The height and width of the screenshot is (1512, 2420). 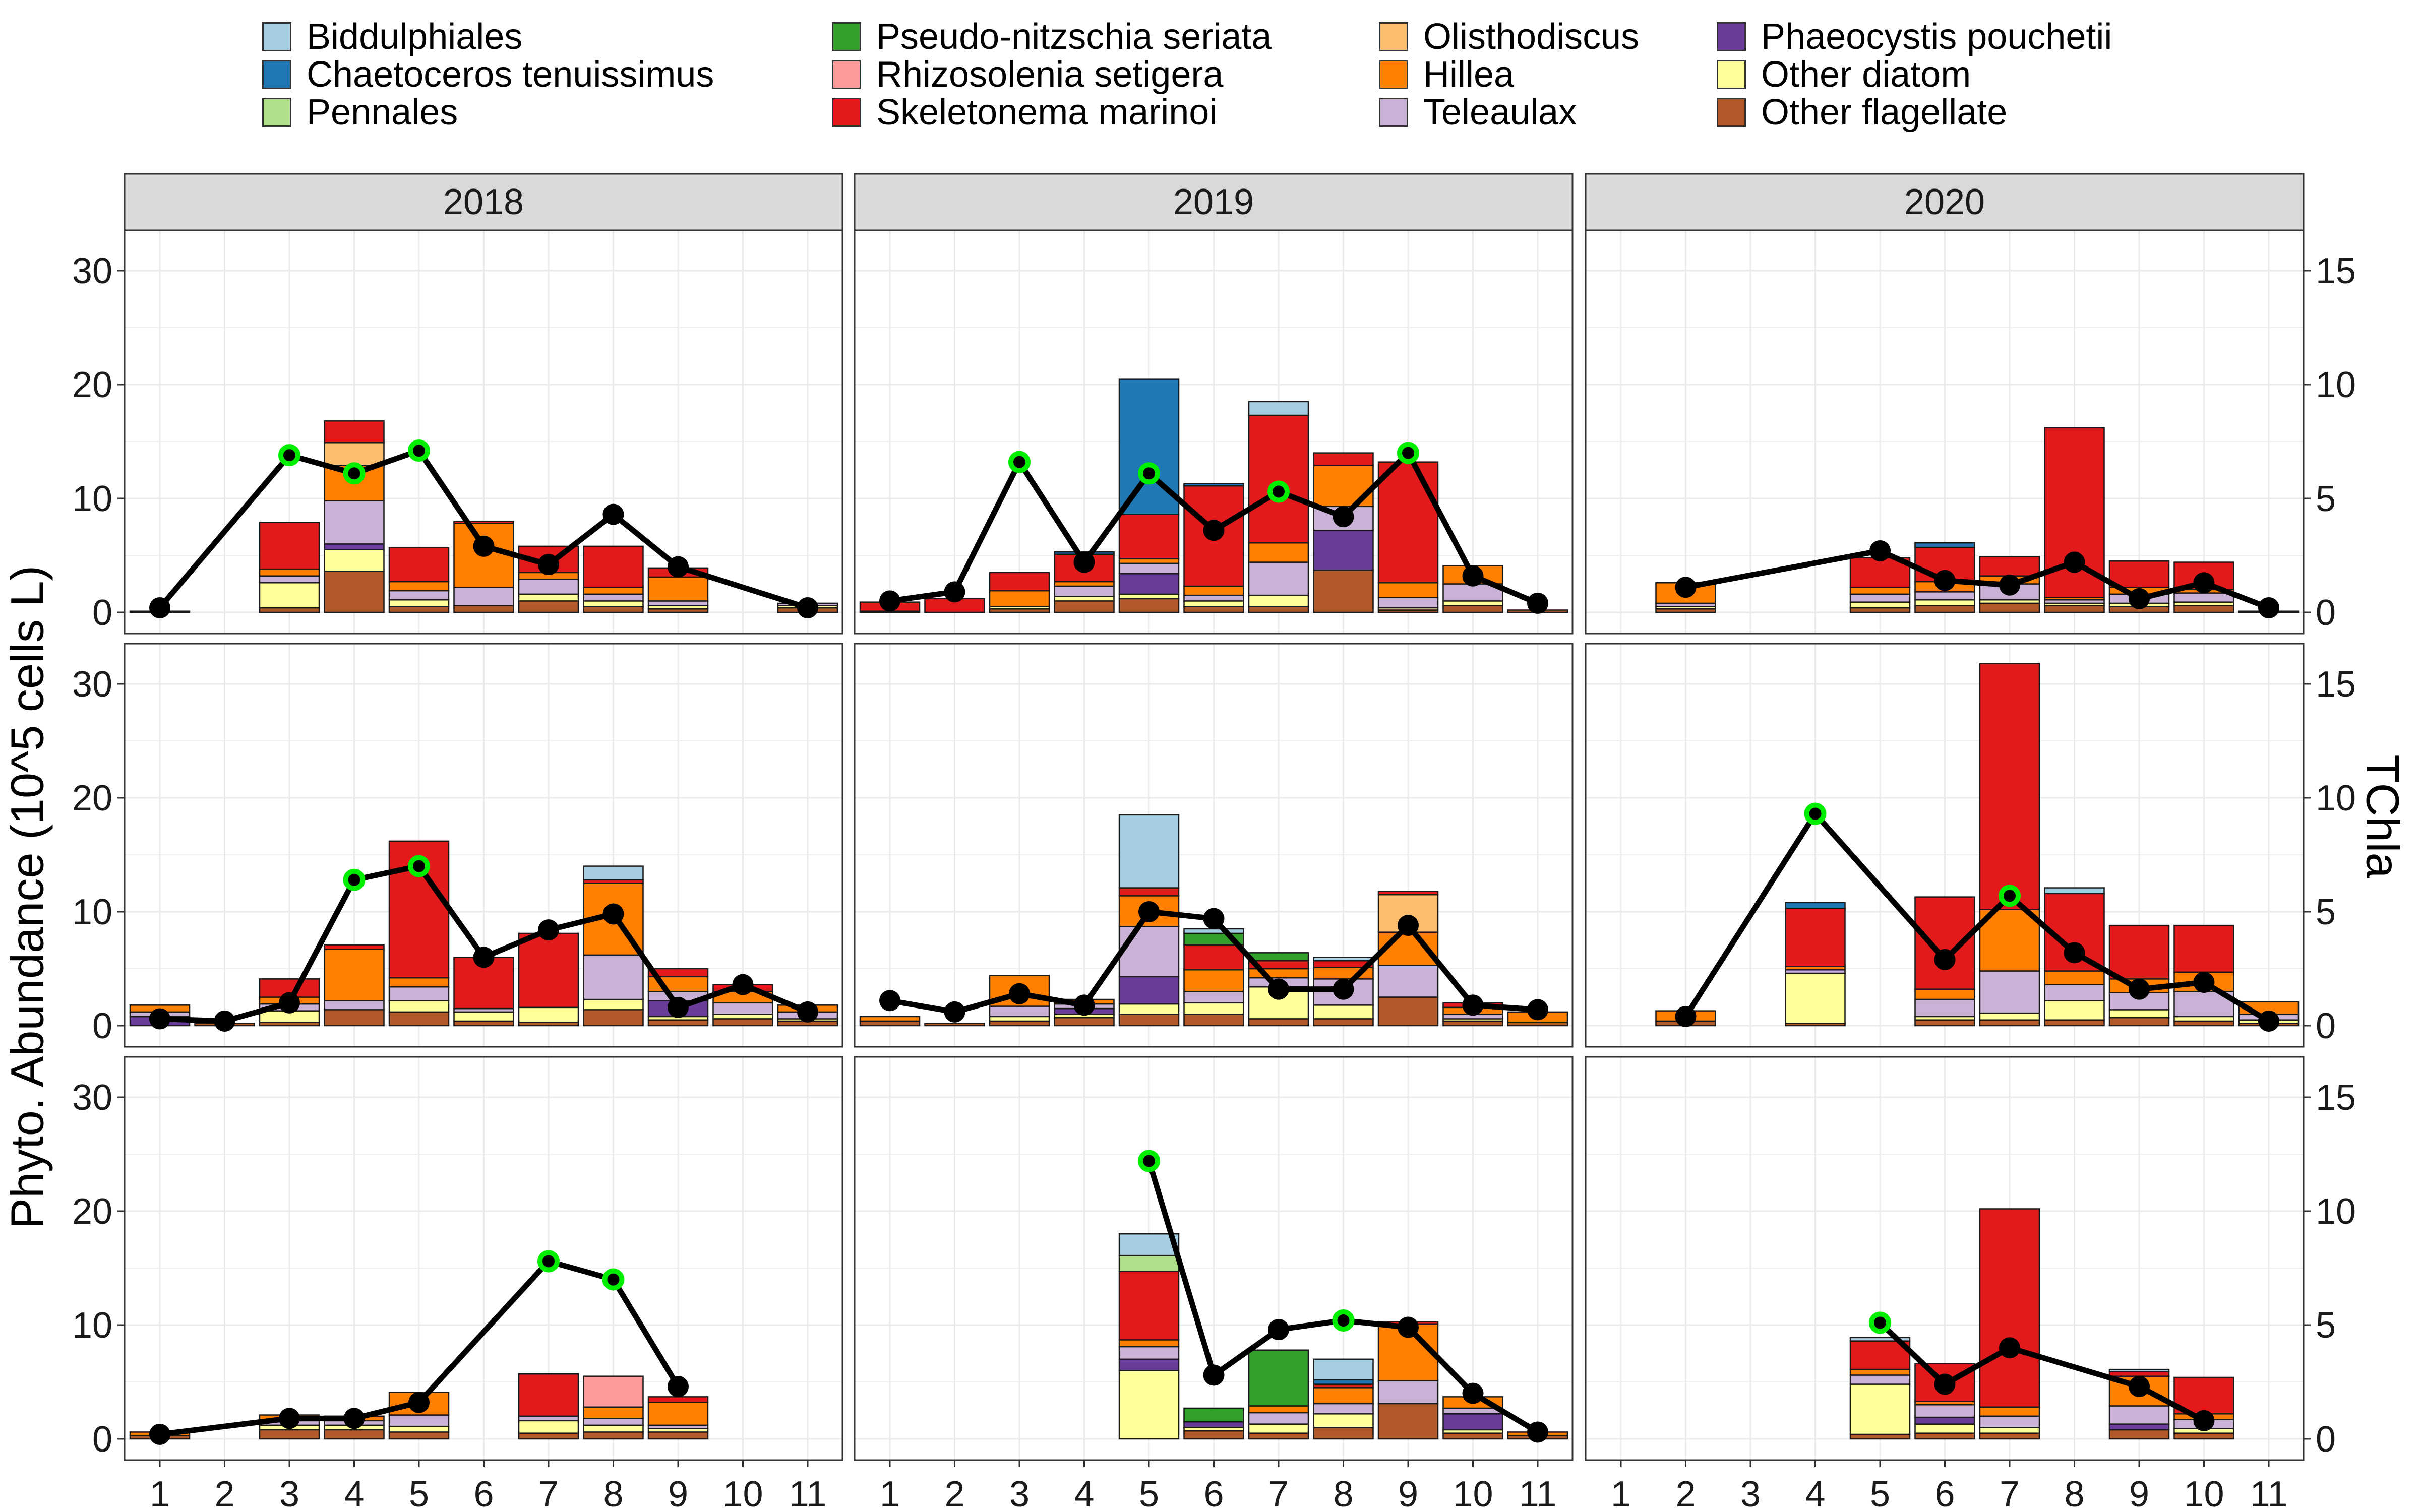 What do you see at coordinates (1944, 1493) in the screenshot?
I see `x-axis-tick-label: 6` at bounding box center [1944, 1493].